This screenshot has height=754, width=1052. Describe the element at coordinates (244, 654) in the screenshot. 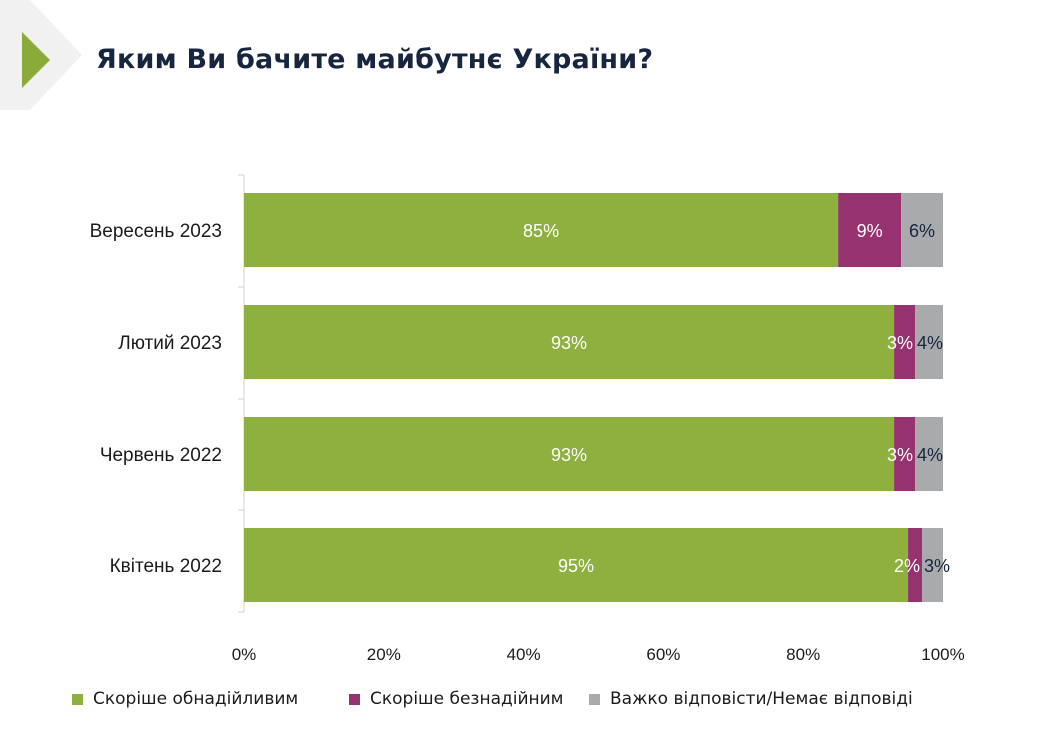

I see `x-tick-label: 0%` at that location.